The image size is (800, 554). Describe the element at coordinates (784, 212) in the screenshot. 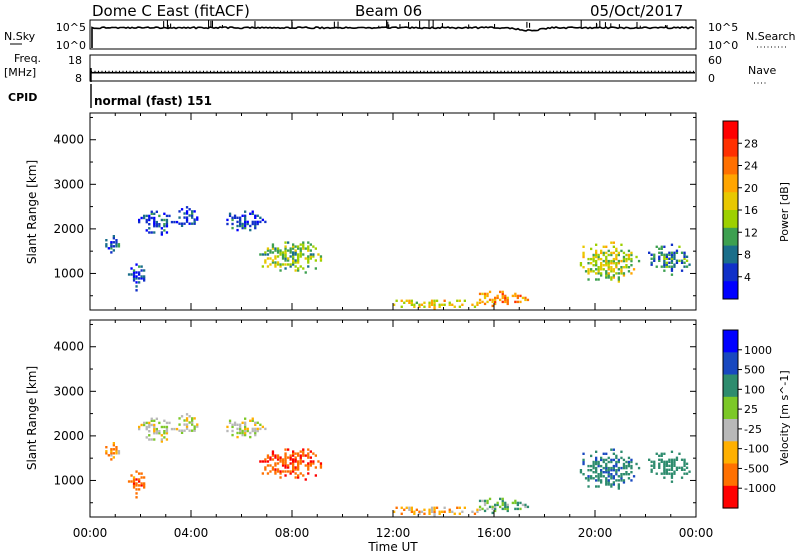

I see `power-colorbar-label: Power [dB]` at that location.